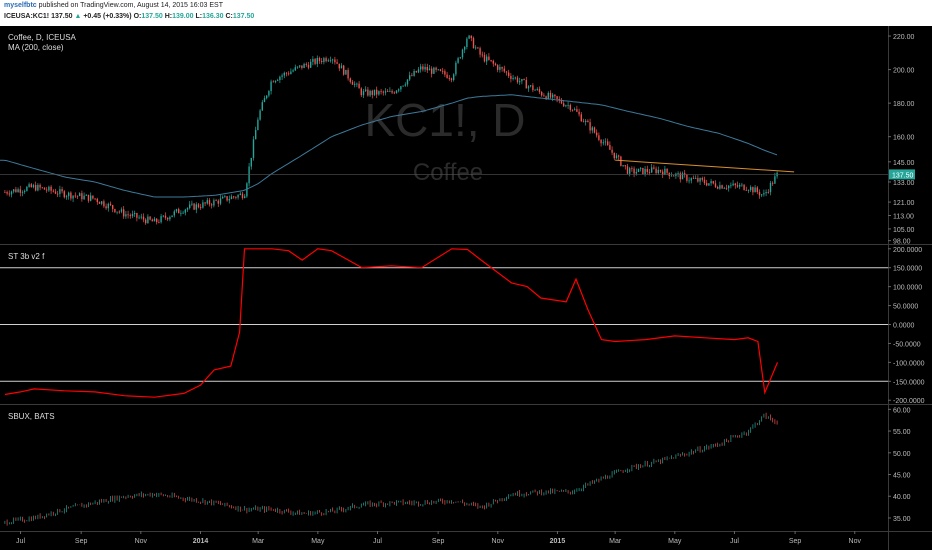 This screenshot has width=932, height=550. Describe the element at coordinates (78, 16) in the screenshot. I see `up-arrow-icon: ▲` at that location.